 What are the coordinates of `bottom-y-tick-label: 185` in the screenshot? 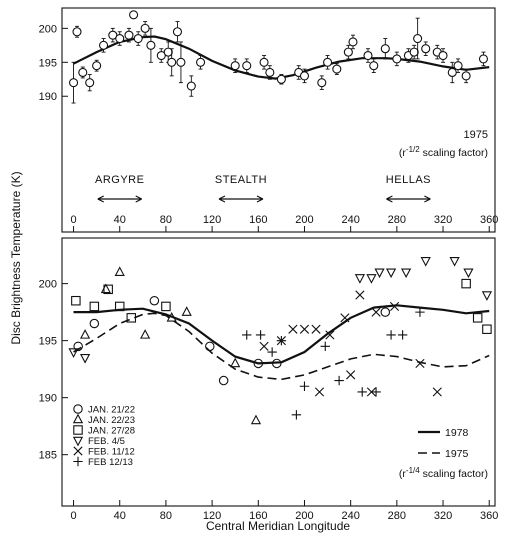 It's located at (48, 456).